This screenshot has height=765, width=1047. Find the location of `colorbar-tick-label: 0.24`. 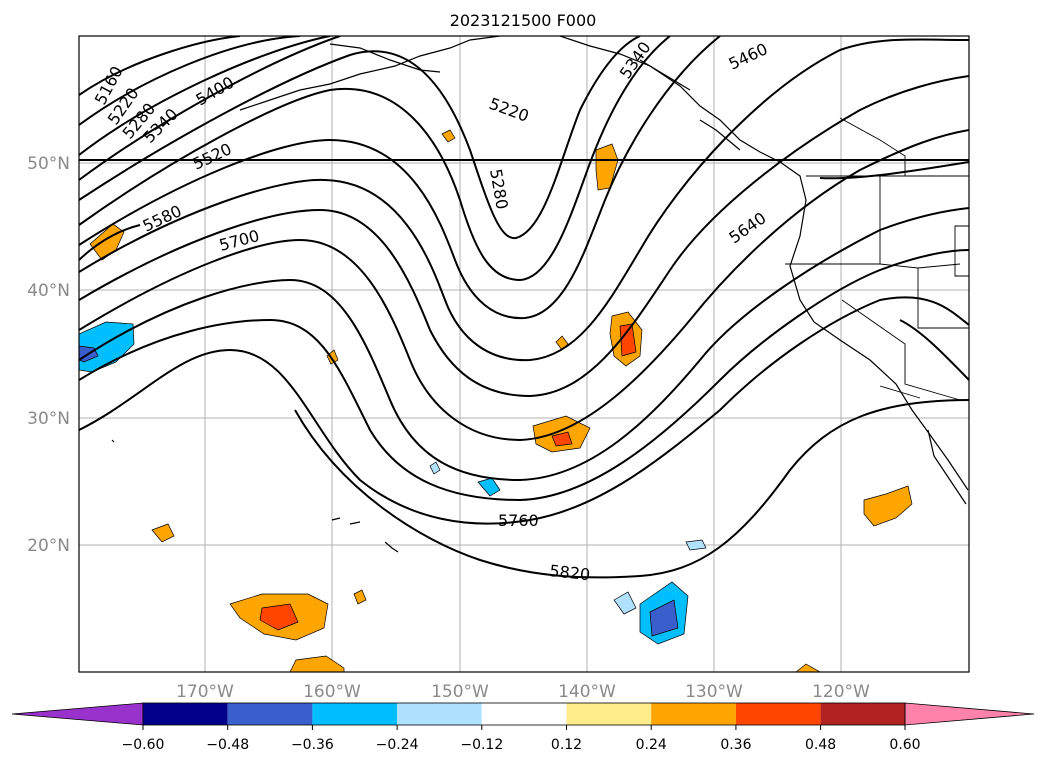

colorbar-tick-label: 0.24 is located at coordinates (651, 745).